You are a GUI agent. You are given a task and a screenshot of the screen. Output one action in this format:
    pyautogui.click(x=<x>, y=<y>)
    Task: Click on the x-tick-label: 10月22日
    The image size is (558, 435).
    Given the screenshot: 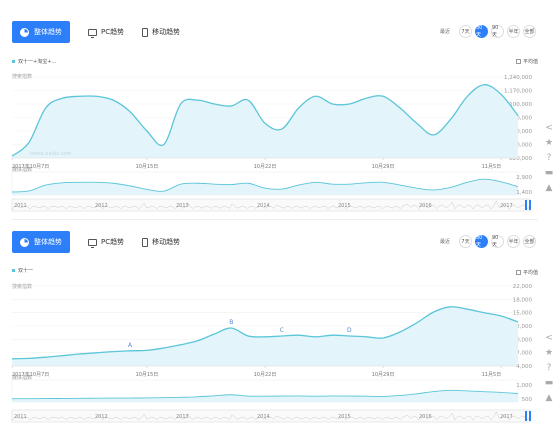 What is the action you would take?
    pyautogui.click(x=265, y=375)
    